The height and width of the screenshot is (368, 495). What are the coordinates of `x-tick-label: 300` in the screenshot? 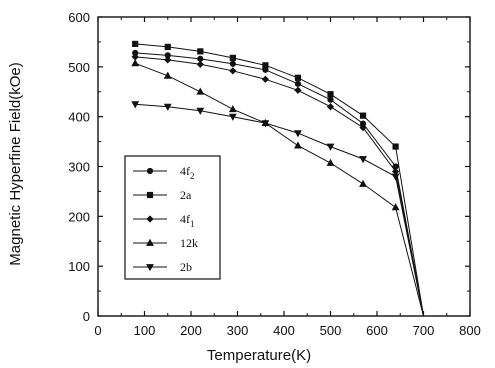 It's located at (238, 330).